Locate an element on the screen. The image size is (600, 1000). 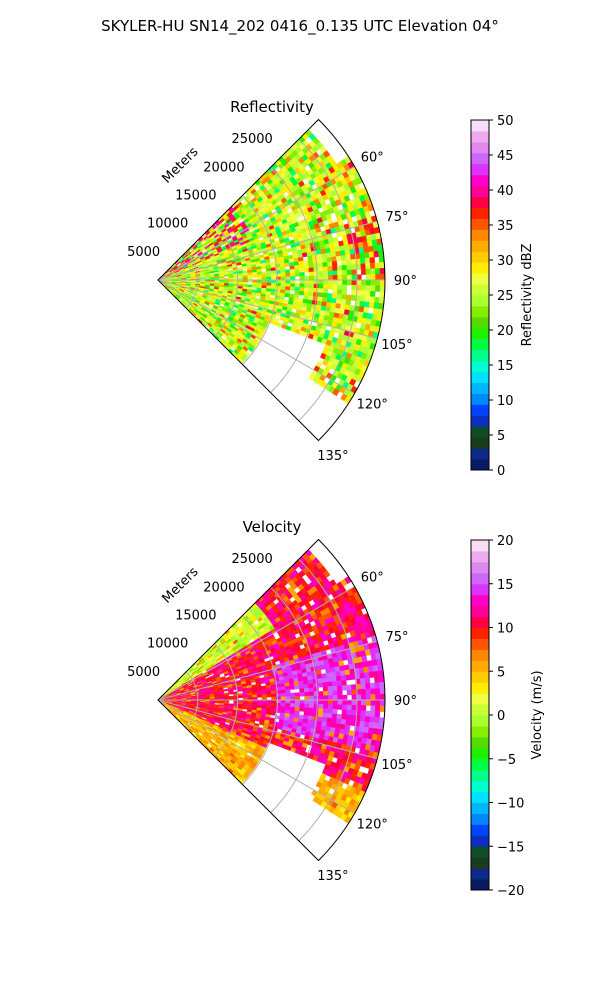
radial-tick-label: 25000 is located at coordinates (251, 559).